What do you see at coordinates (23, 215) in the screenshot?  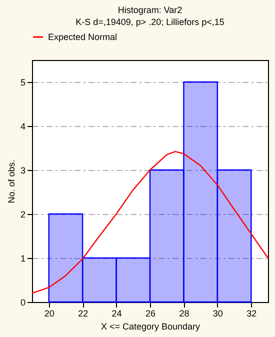 I see `y-tick-label: 2` at bounding box center [23, 215].